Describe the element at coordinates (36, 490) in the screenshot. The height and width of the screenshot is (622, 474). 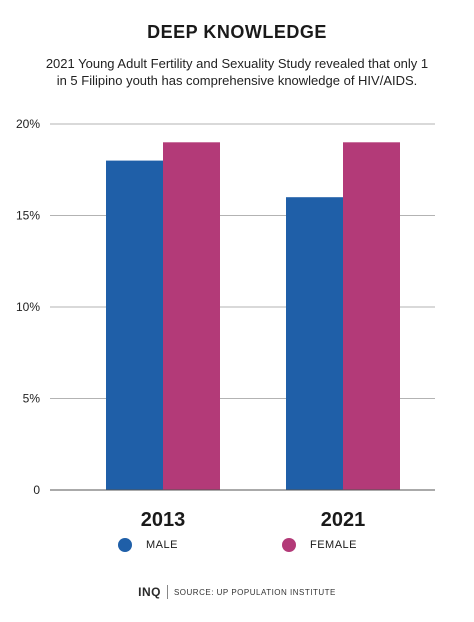
I see `y-tick-label: 0` at that location.